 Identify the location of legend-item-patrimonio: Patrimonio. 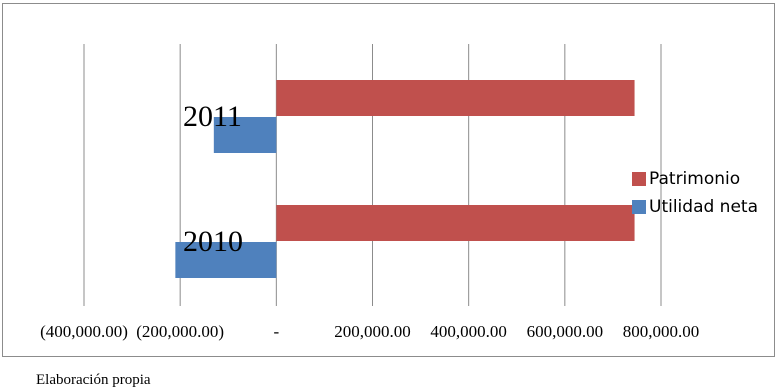
(695, 179).